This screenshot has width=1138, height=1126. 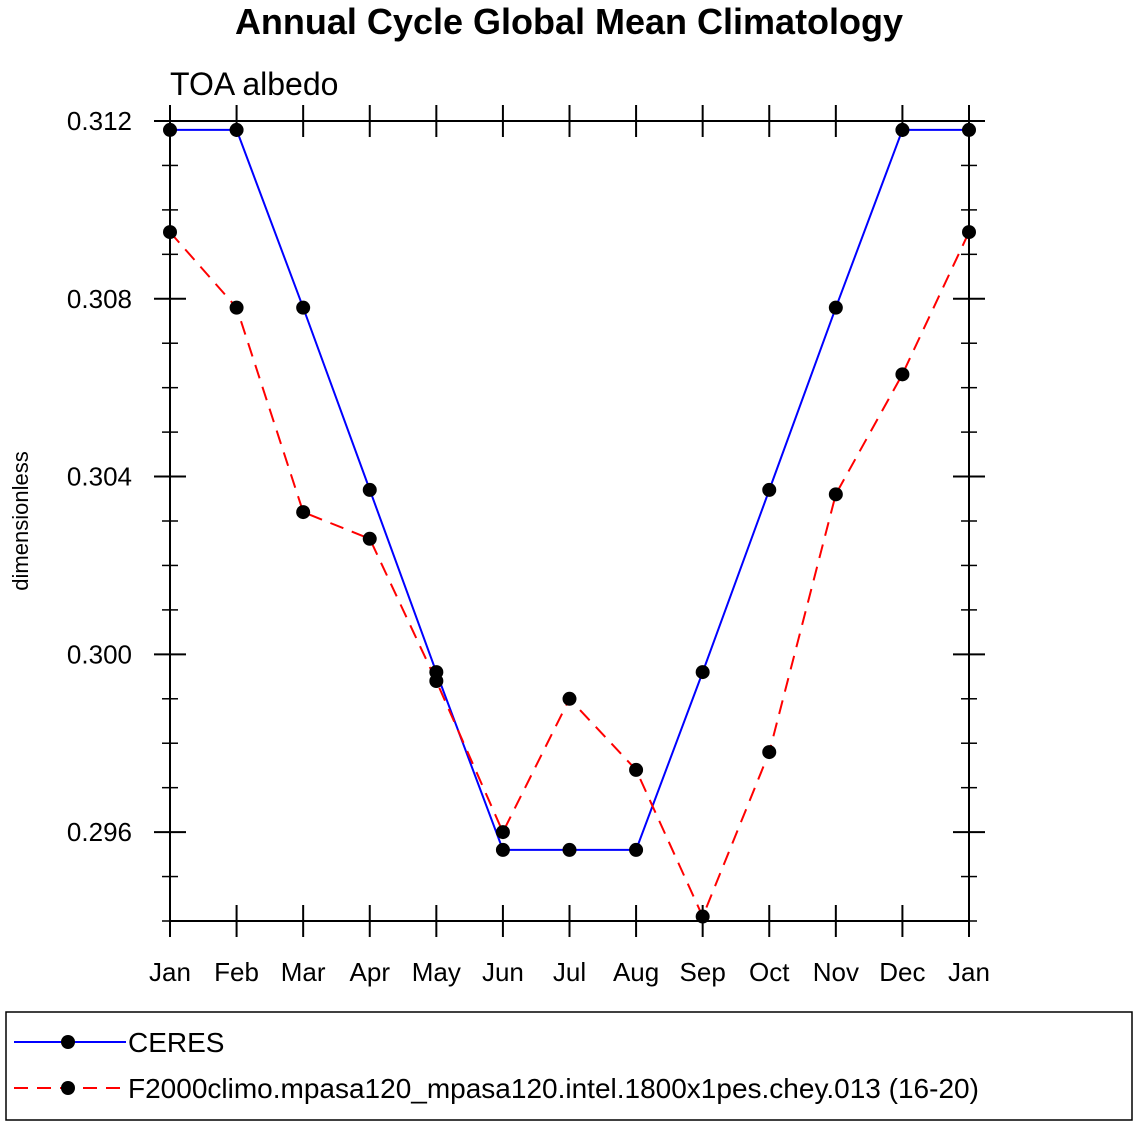 What do you see at coordinates (68, 1042) in the screenshot?
I see `legend-marker-ceres` at bounding box center [68, 1042].